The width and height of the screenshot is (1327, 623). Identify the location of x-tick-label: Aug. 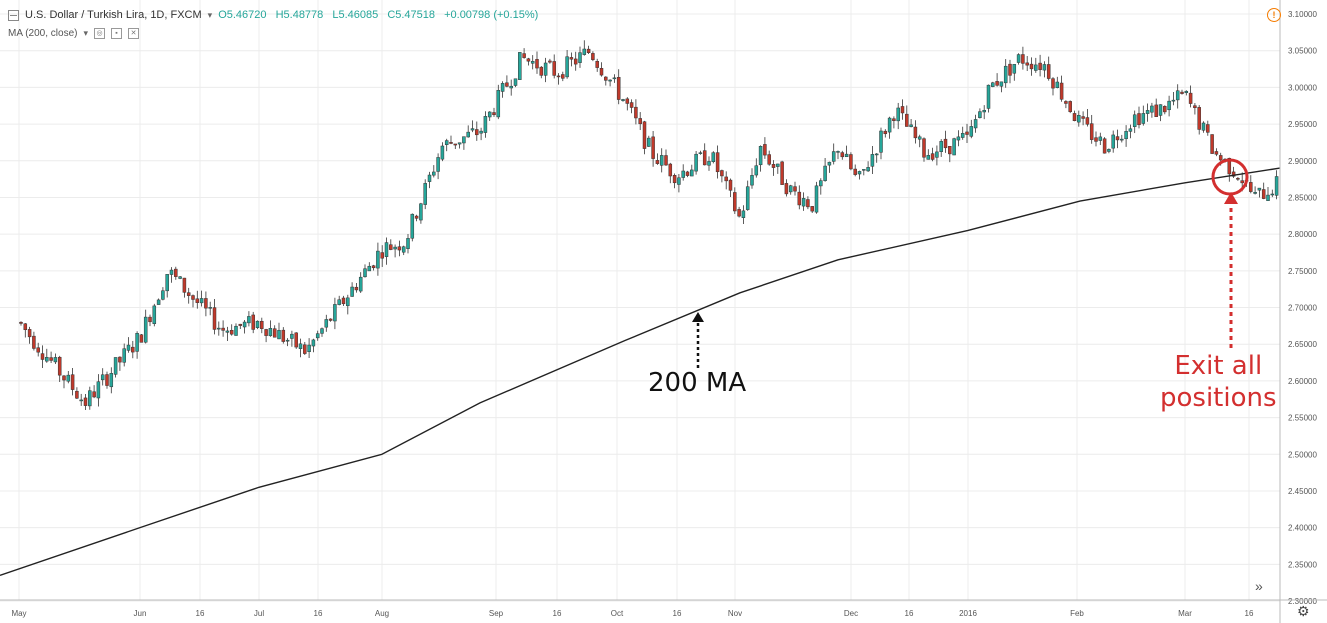
(382, 613).